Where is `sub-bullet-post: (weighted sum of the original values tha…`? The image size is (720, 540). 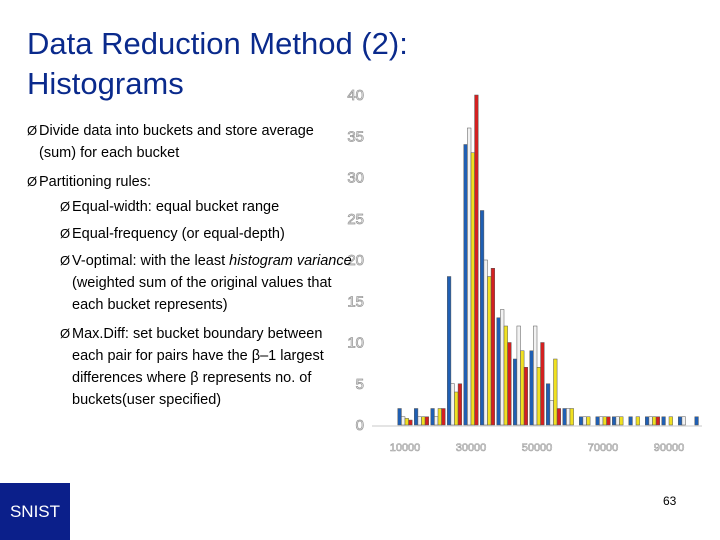 sub-bullet-post: (weighted sum of the original values tha… is located at coordinates (202, 294).